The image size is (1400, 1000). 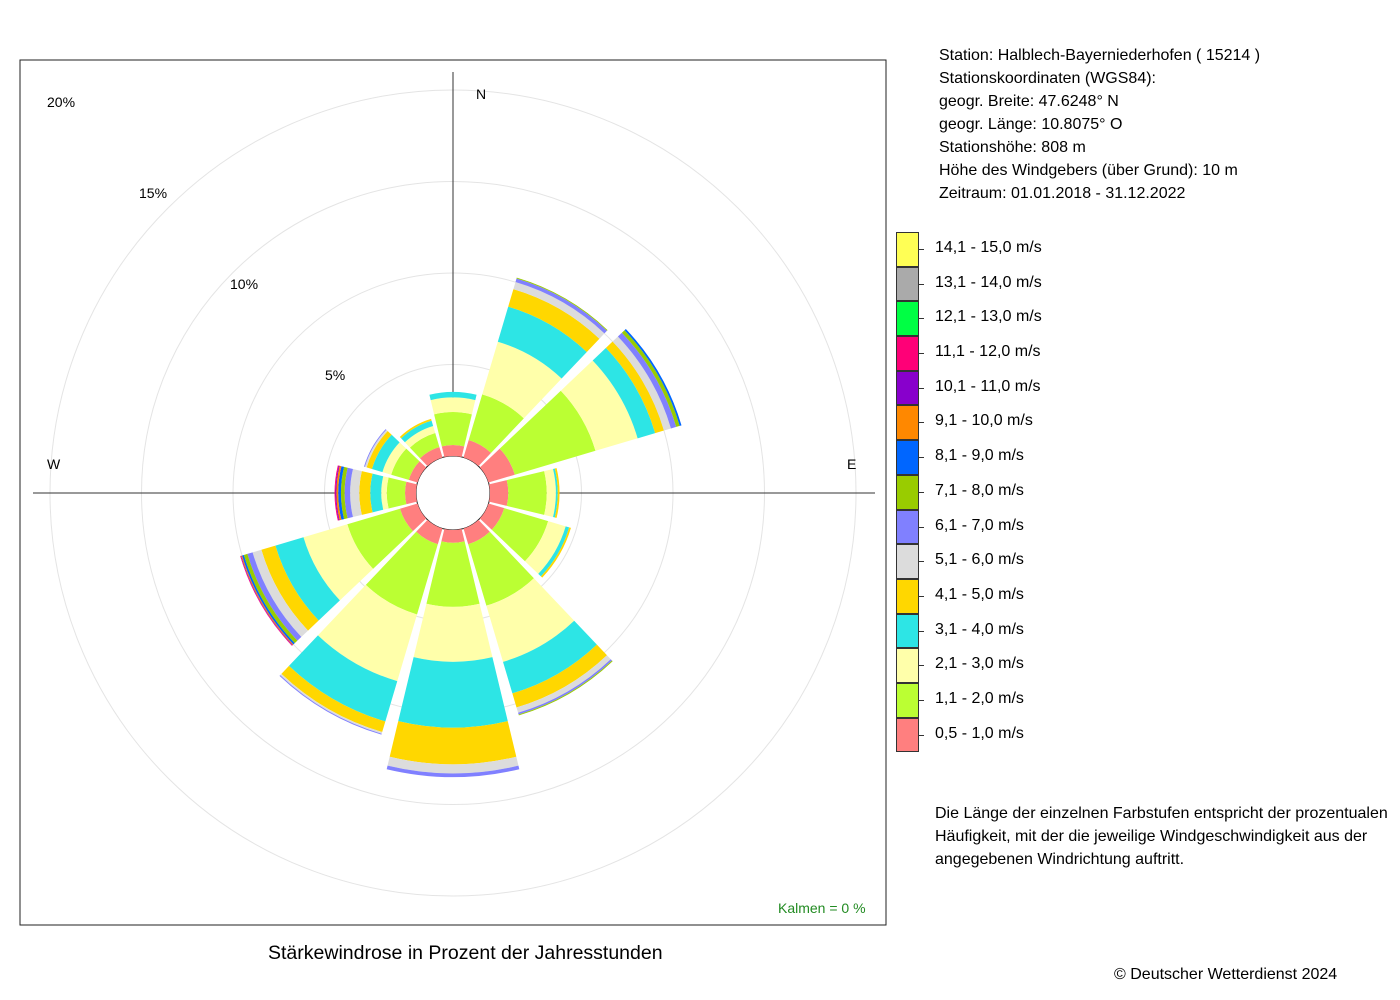 I want to click on ring-label: 5%, so click(x=335, y=375).